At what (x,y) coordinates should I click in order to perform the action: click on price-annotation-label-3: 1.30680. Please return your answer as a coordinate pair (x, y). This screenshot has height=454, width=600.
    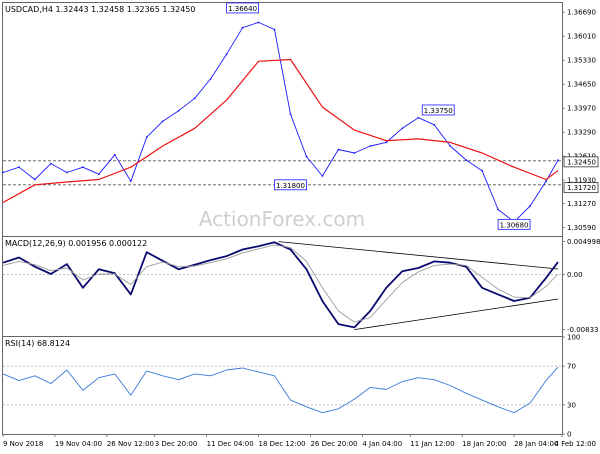
    Looking at the image, I should click on (514, 225).